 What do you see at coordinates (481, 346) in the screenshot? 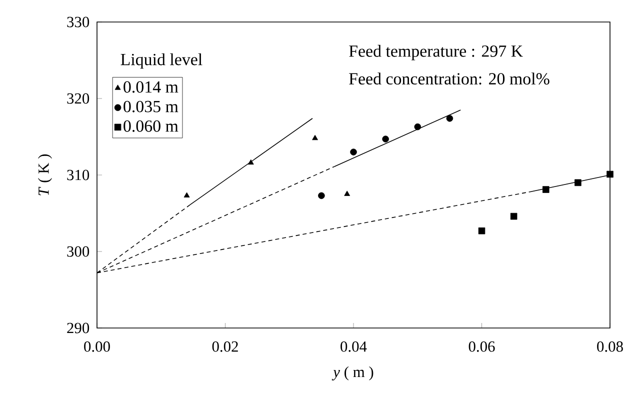
I see `x-tick-label: 0.06` at bounding box center [481, 346].